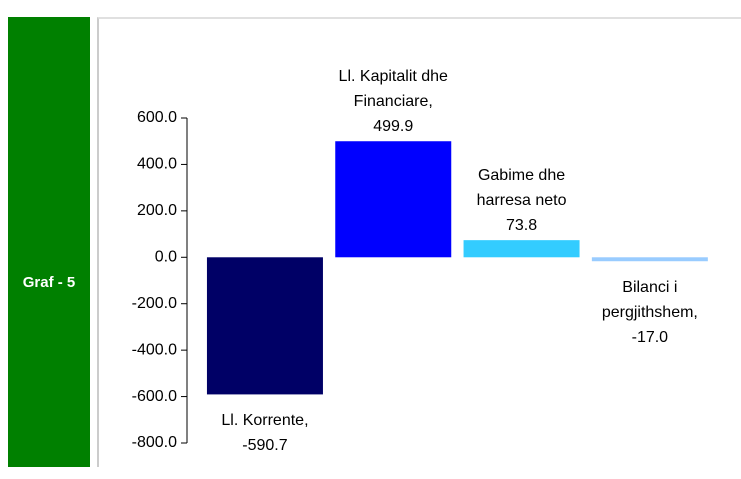 This screenshot has width=741, height=479. I want to click on category-label: Ll. Korrente,, so click(265, 421).